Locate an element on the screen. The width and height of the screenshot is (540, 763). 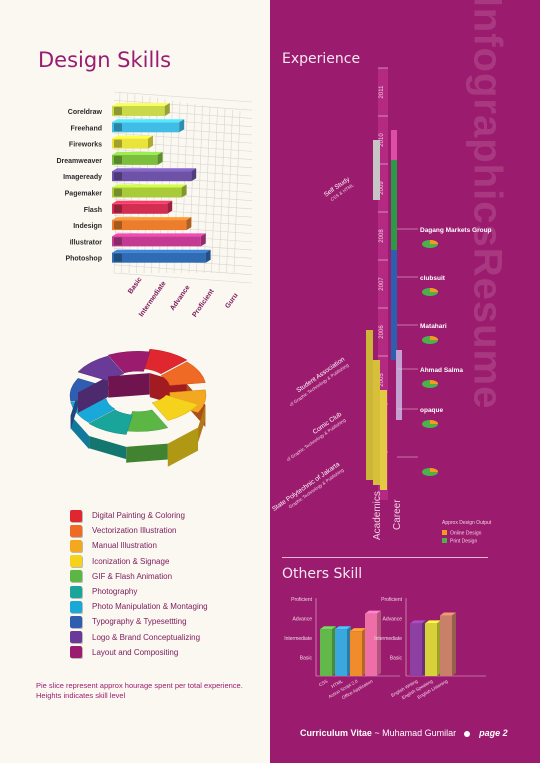
output-legend-label: Online Design is located at coordinates (466, 534).